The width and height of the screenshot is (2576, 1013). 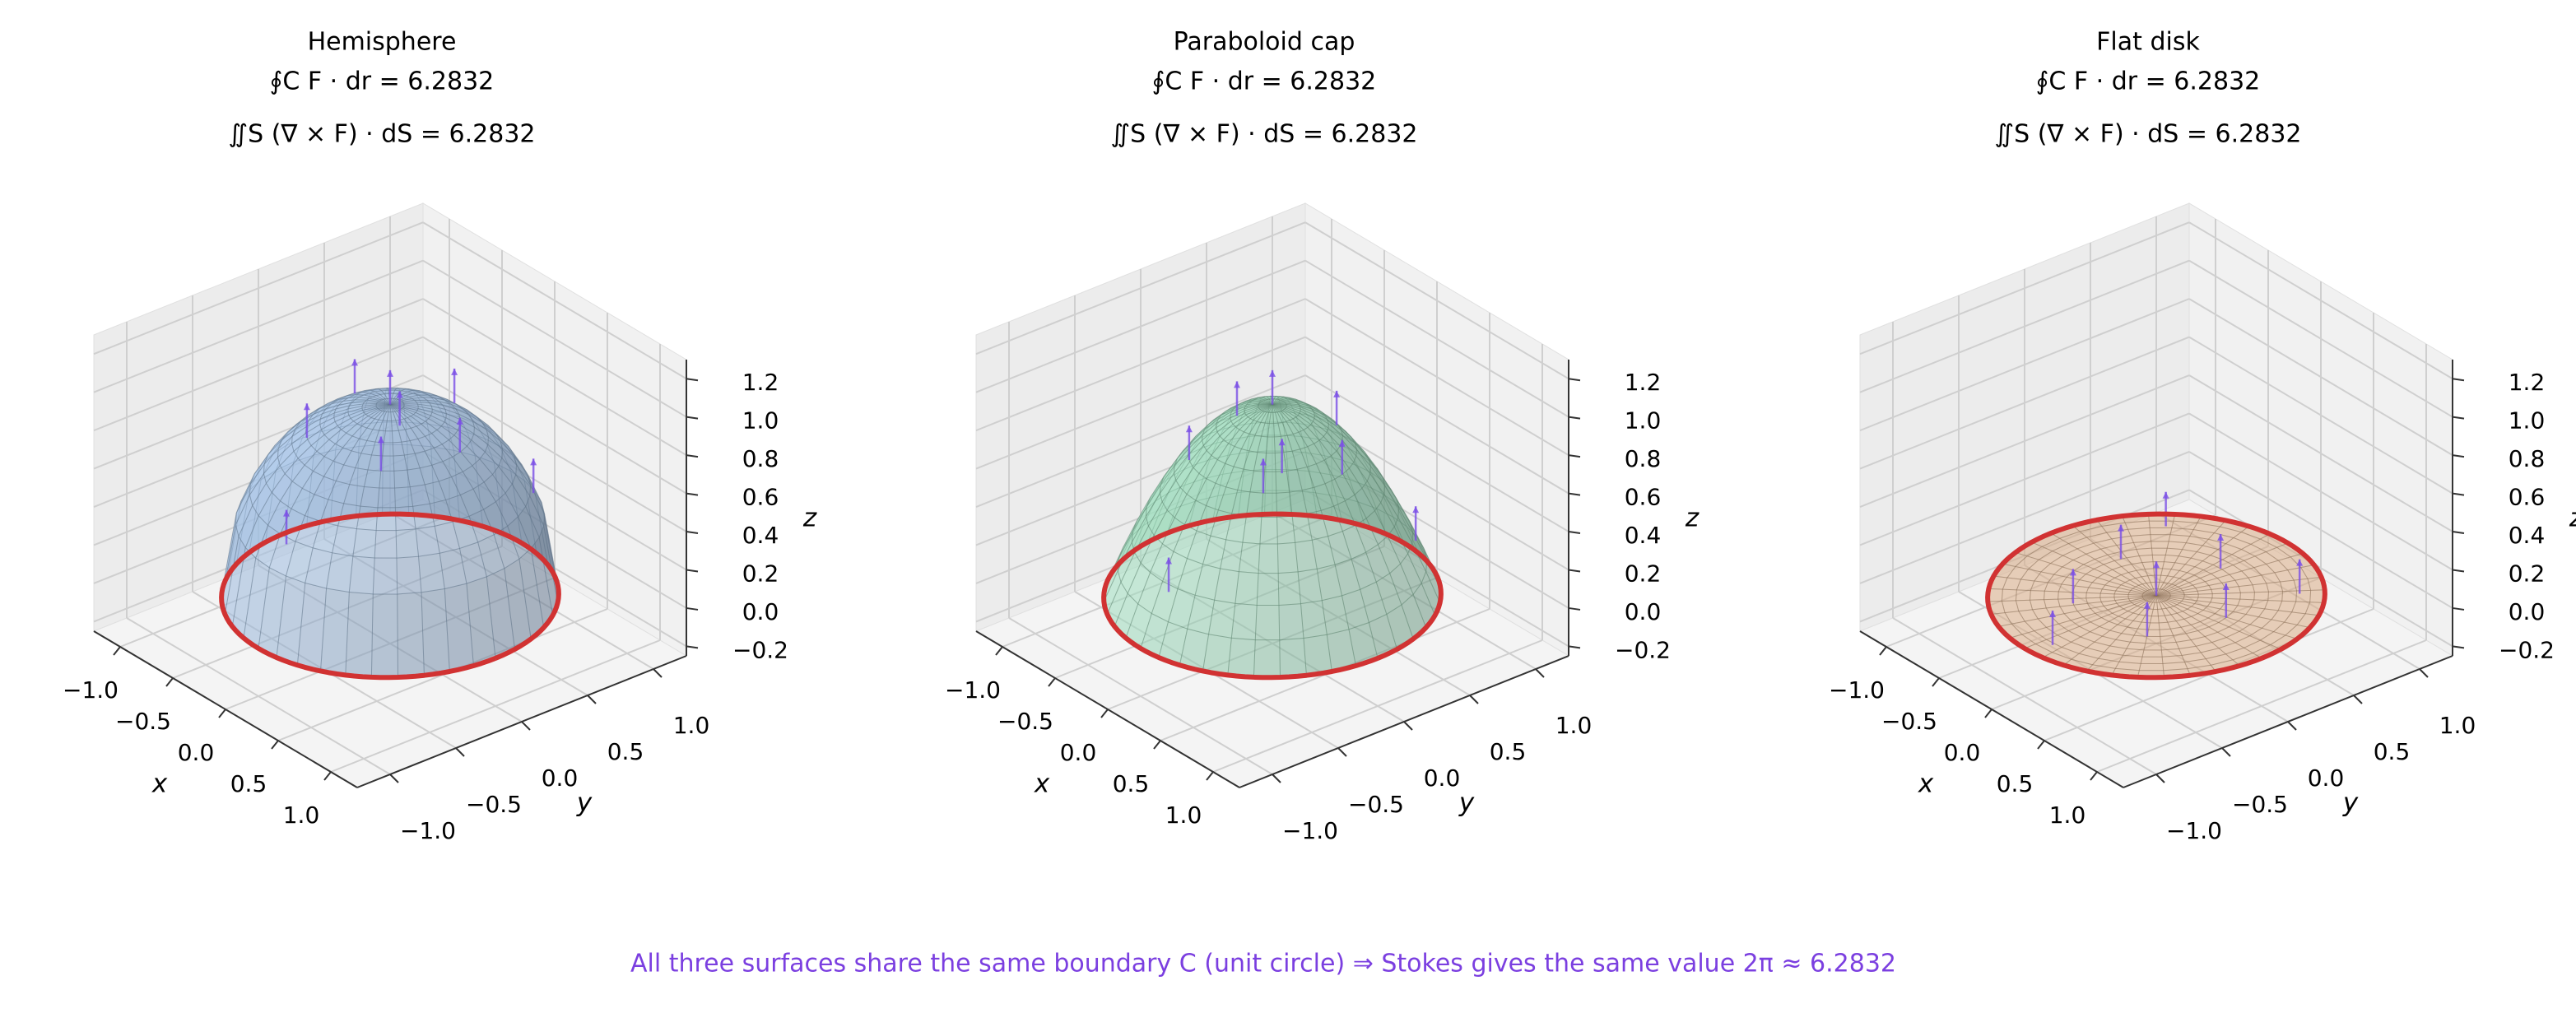 I want to click on y-axis-label: y, so click(x=1466, y=803).